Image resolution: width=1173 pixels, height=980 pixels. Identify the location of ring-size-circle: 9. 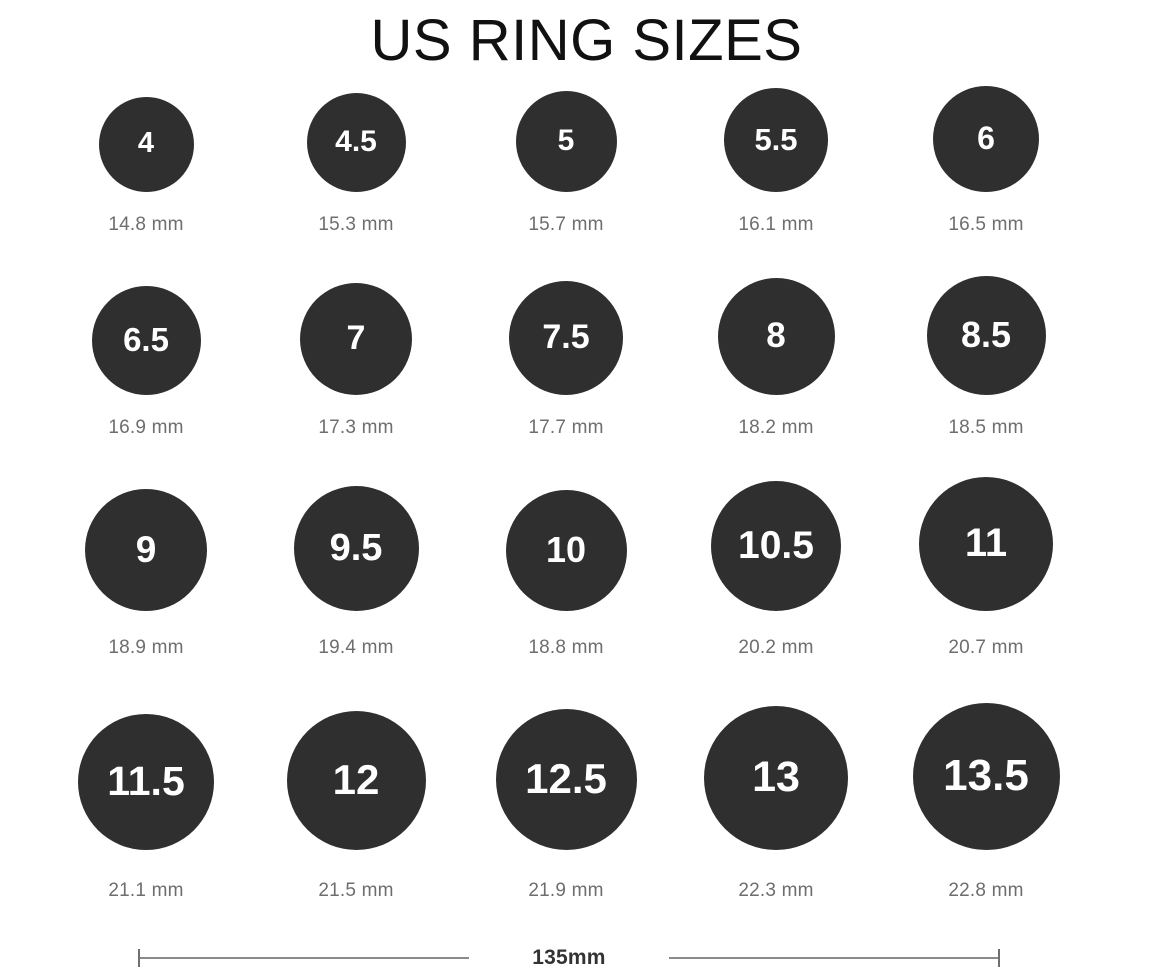
(146, 550).